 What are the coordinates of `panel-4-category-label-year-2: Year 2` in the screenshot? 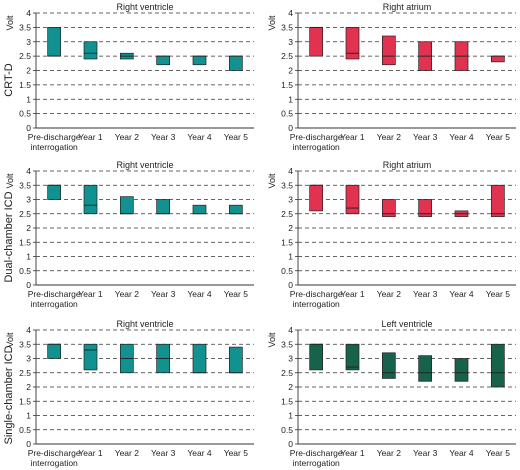 It's located at (389, 294).